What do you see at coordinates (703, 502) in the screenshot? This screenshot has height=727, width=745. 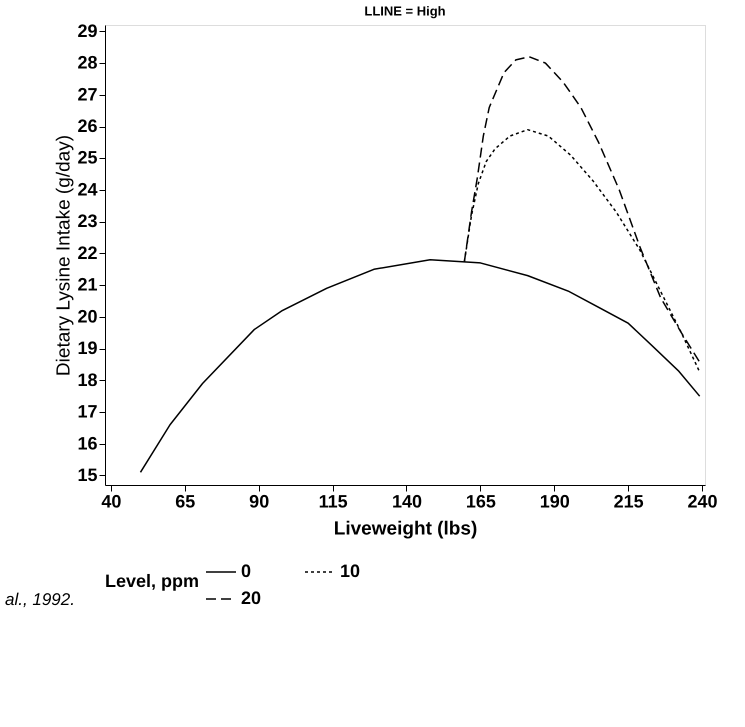 I see `x-tick-label: 240` at bounding box center [703, 502].